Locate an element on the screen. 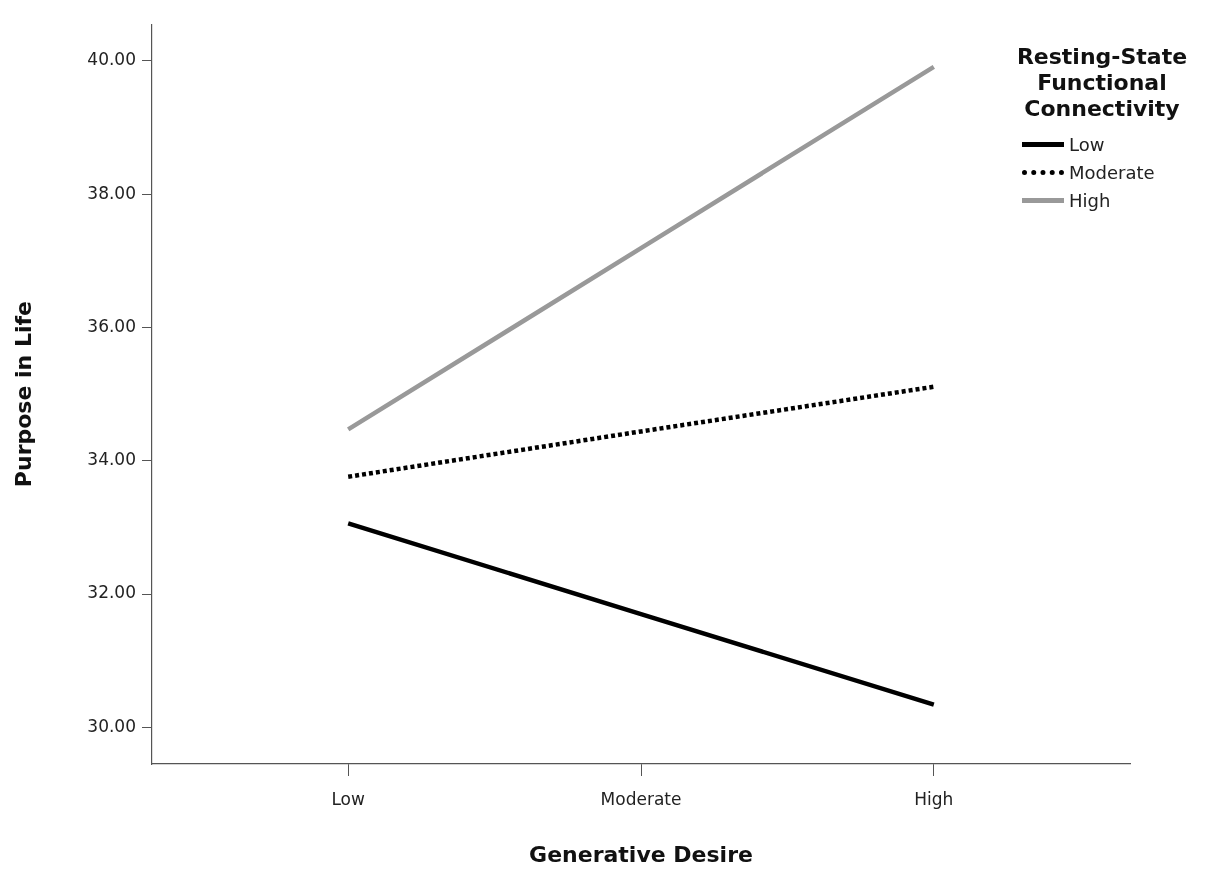 Image resolution: width=1220 pixels, height=881 pixels. x-axis-title: Generative Desire is located at coordinates (641, 854).